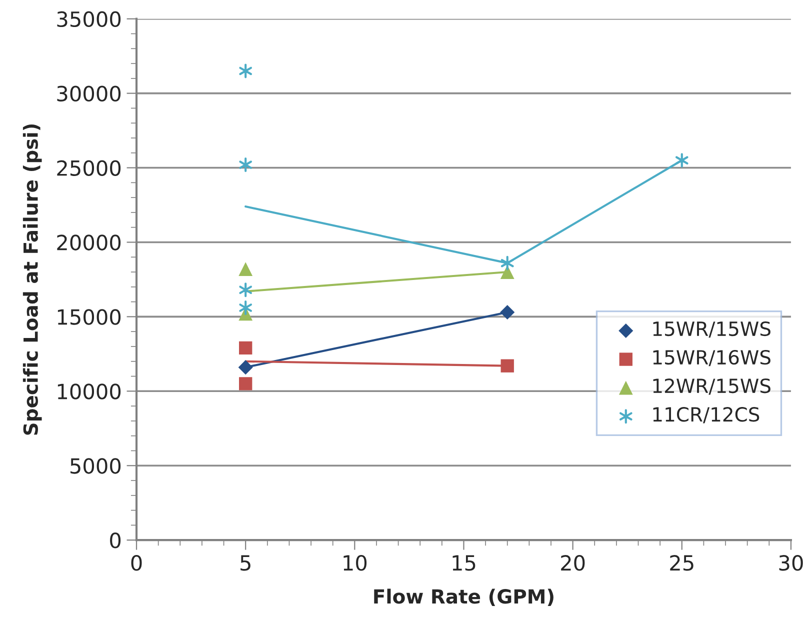 The width and height of the screenshot is (803, 628). I want to click on y-tick-label: 25000, so click(89, 168).